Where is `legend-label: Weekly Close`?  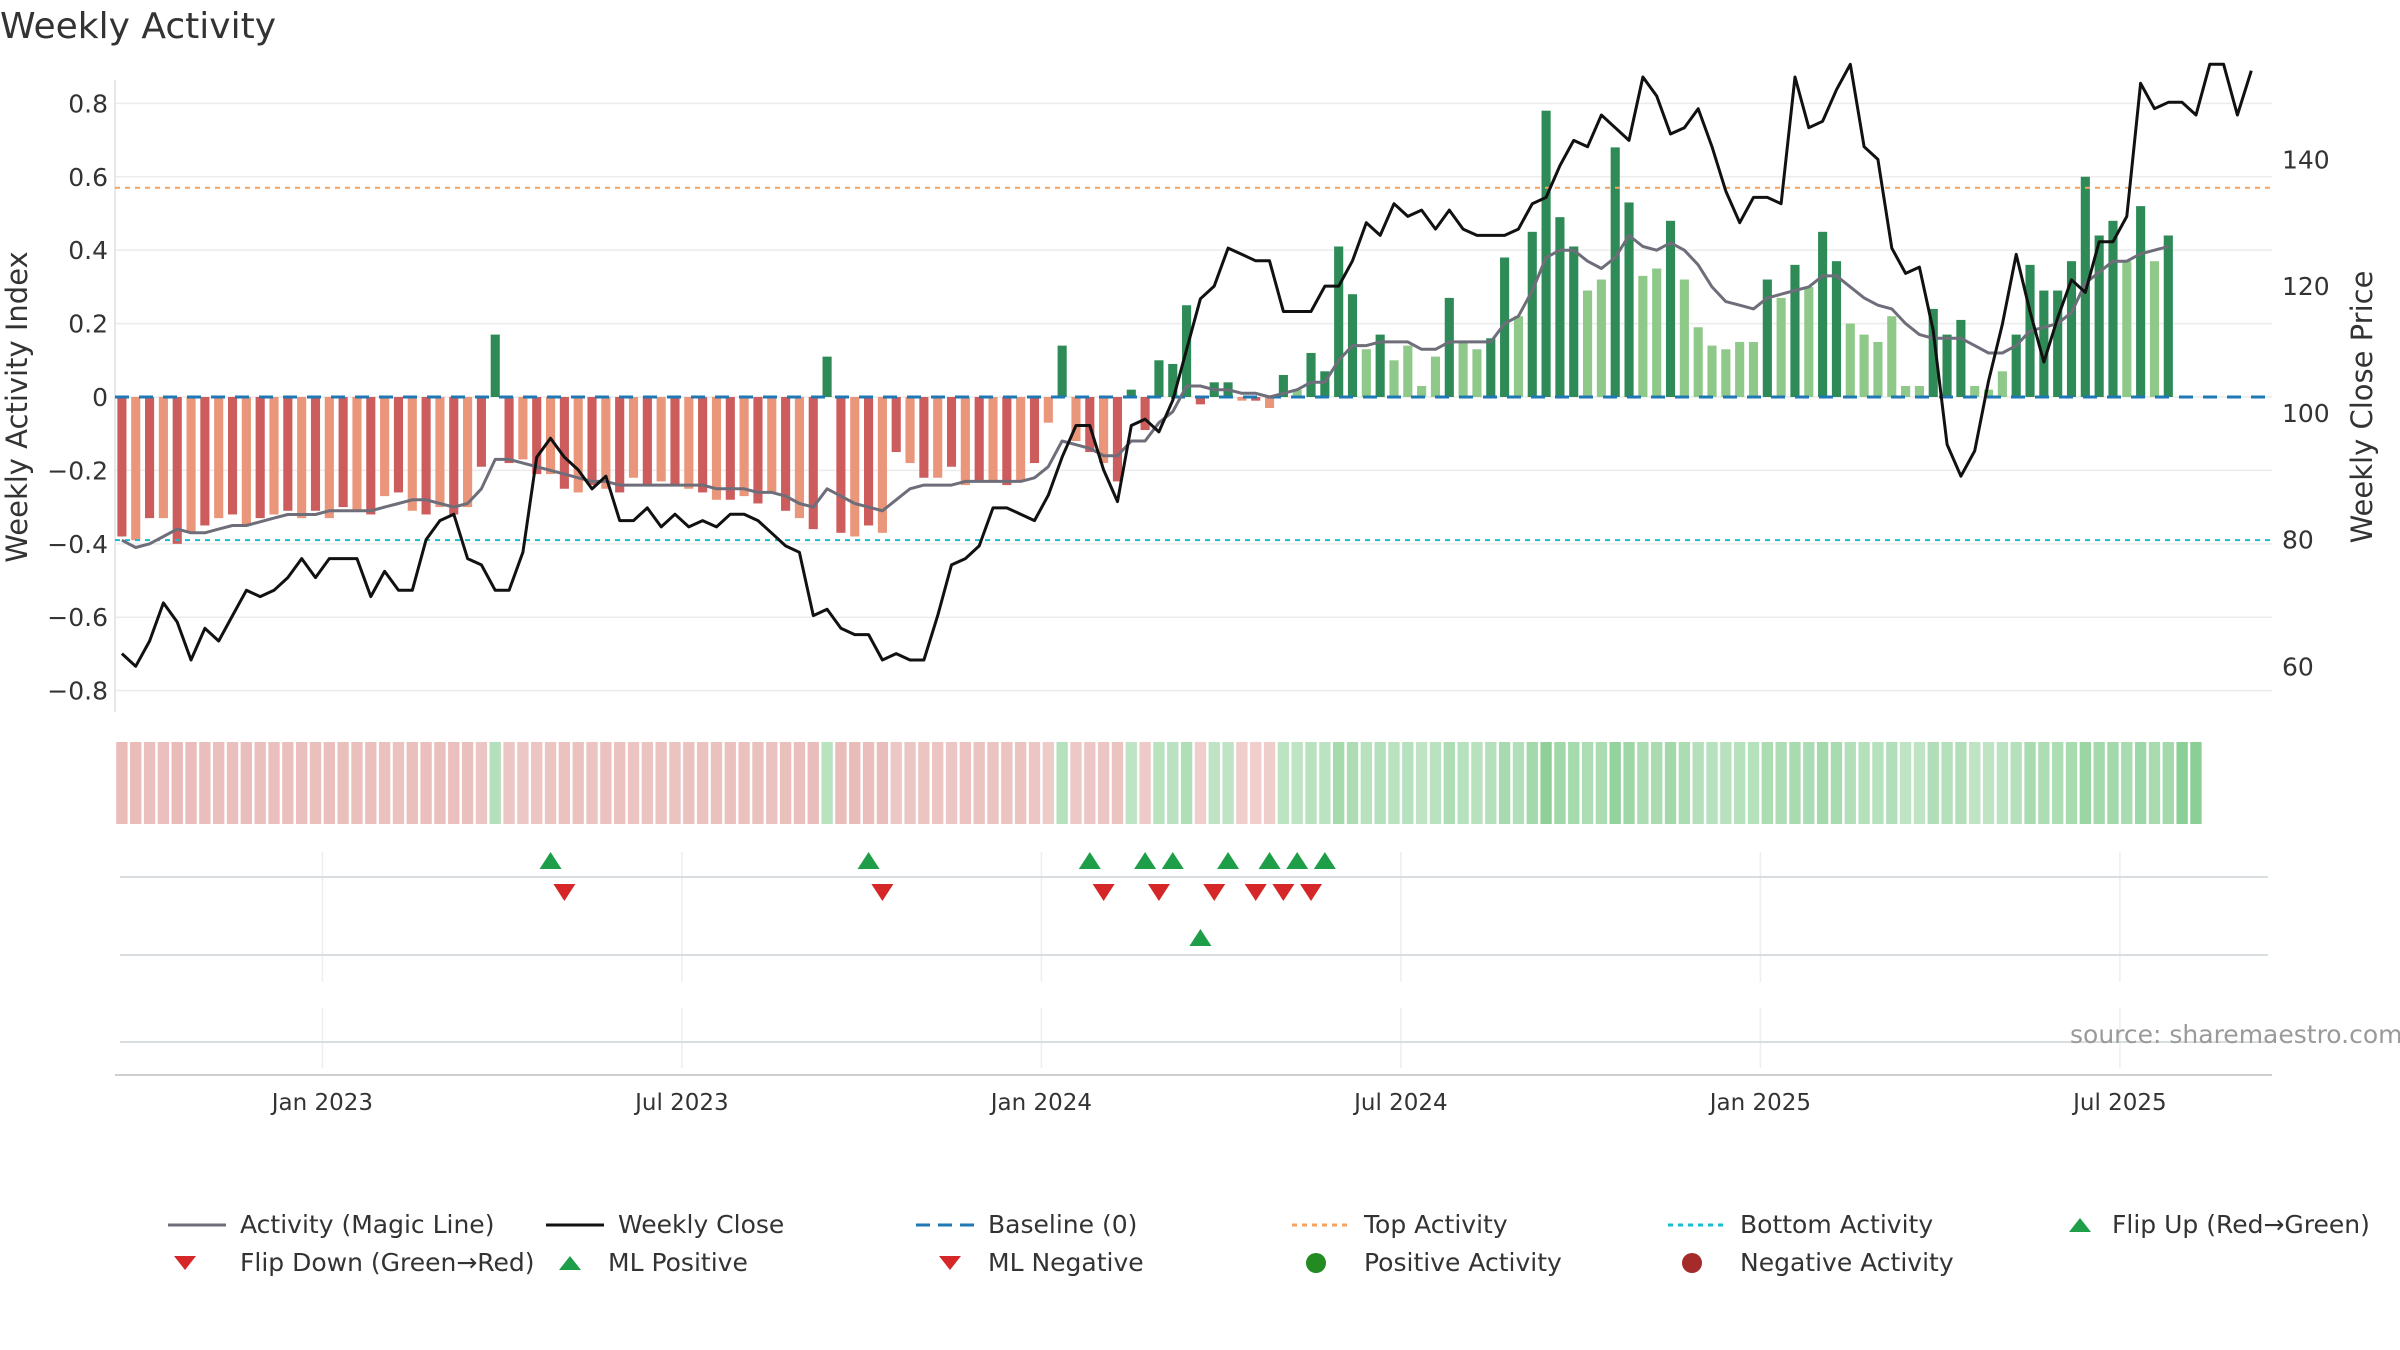 legend-label: Weekly Close is located at coordinates (701, 1224).